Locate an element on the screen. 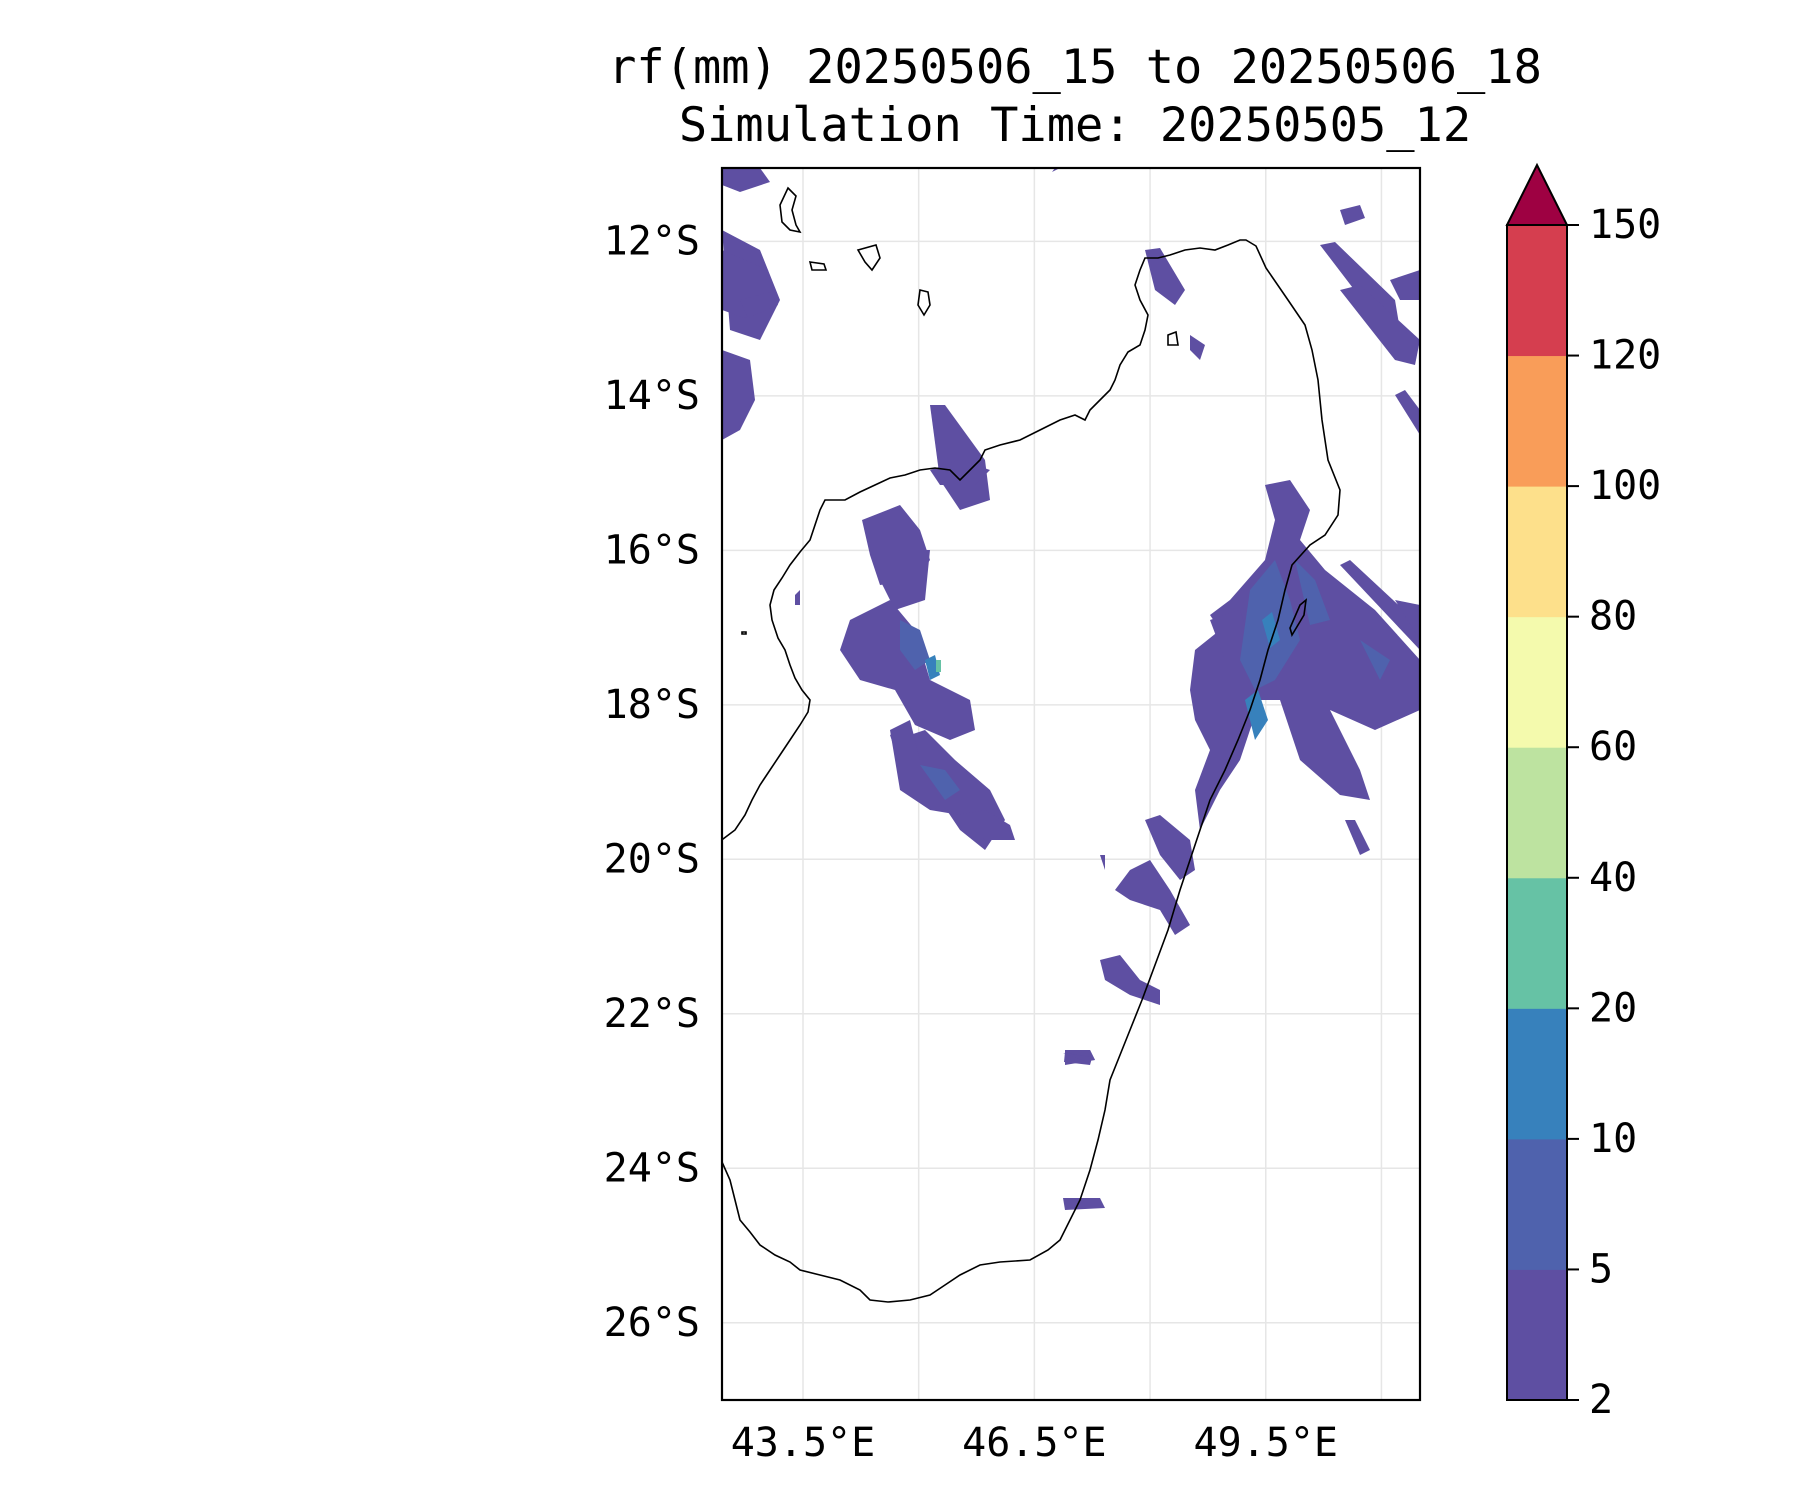 The height and width of the screenshot is (1500, 1800). lat-tick-label: 24°S is located at coordinates (652, 1168).